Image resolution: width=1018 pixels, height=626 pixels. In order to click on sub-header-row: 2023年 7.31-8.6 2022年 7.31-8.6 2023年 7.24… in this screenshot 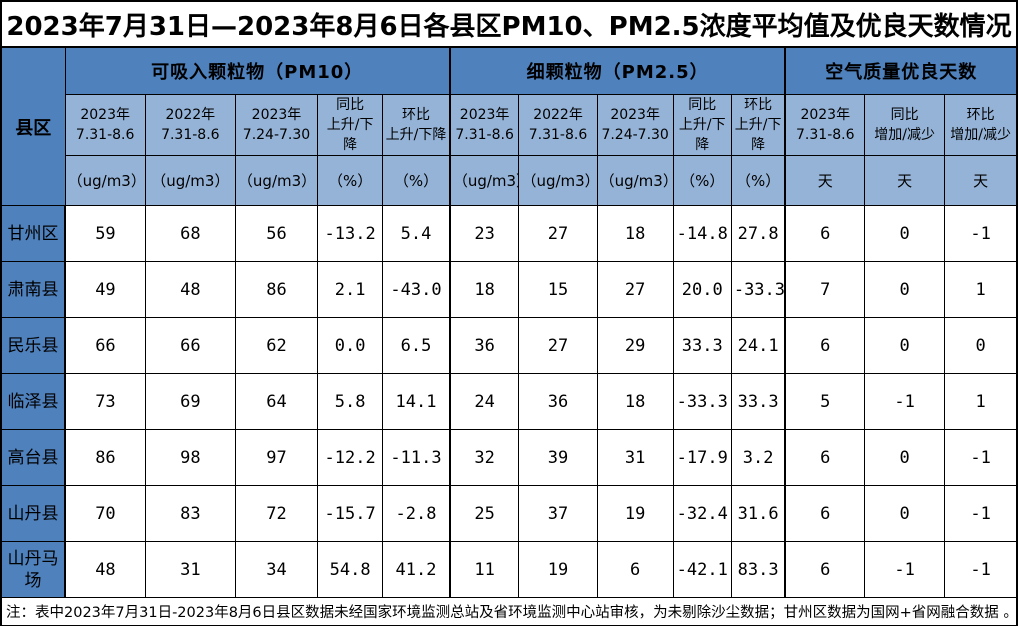, I will do `click(509, 125)`.